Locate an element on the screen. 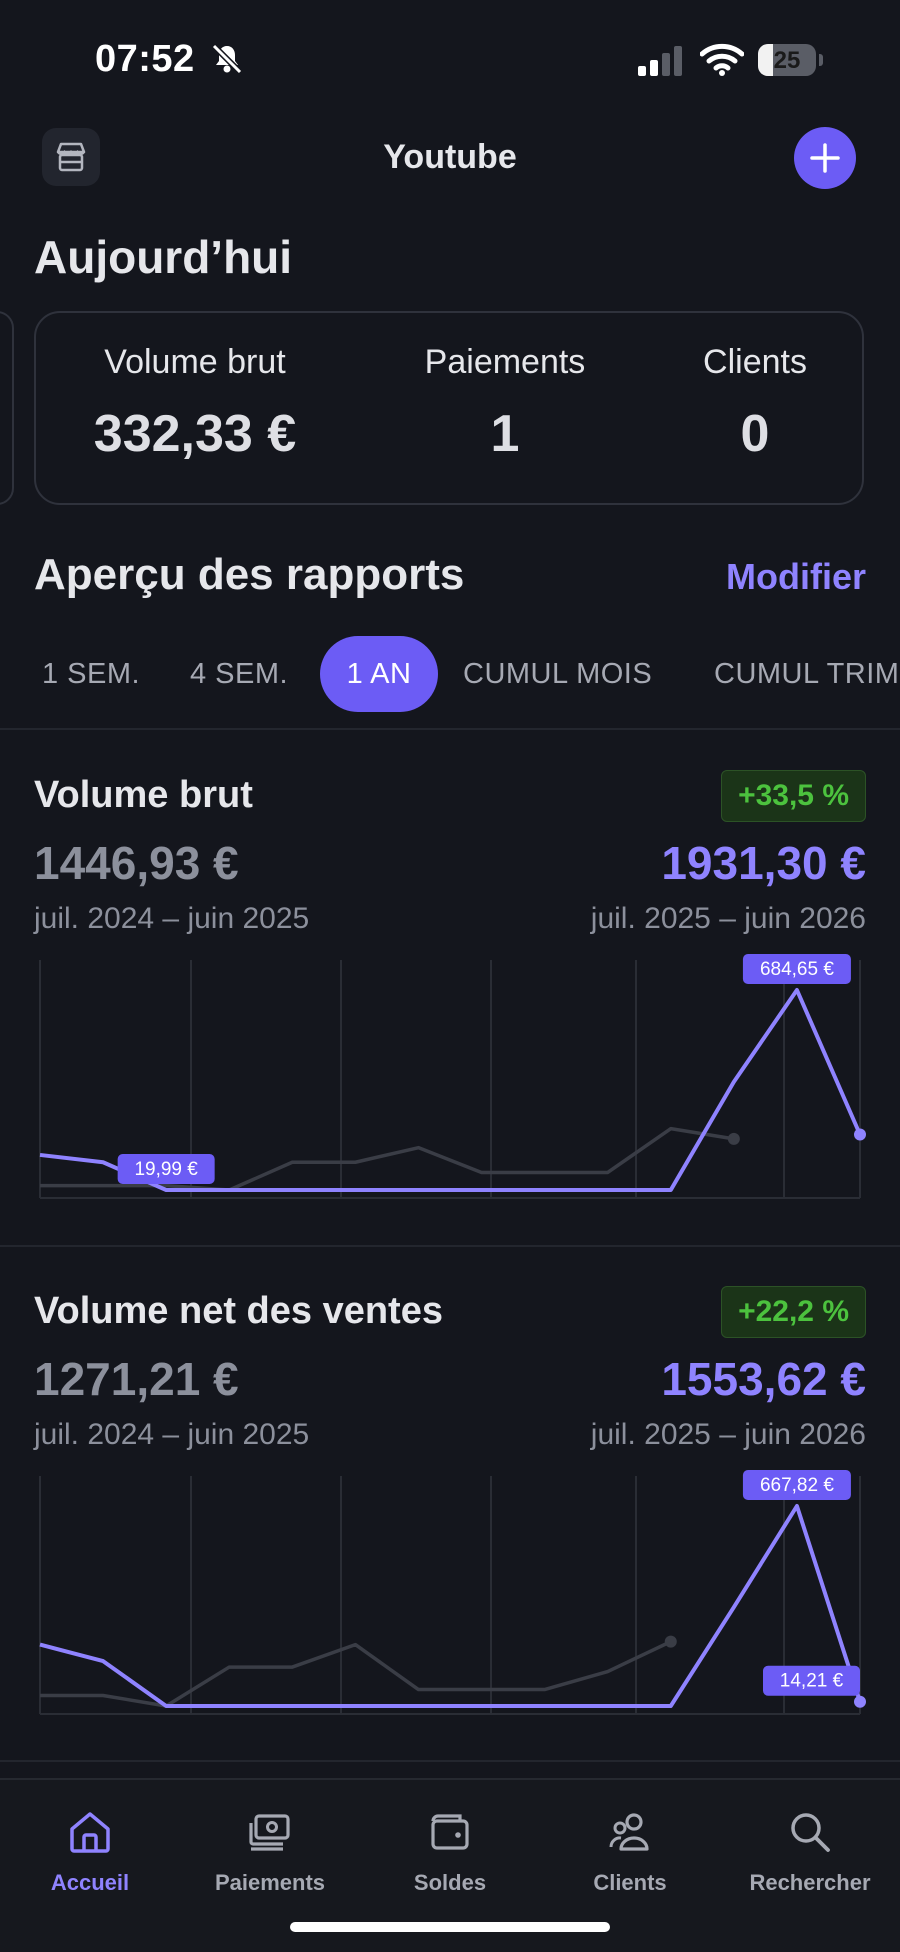  search-icon is located at coordinates (810, 1832).